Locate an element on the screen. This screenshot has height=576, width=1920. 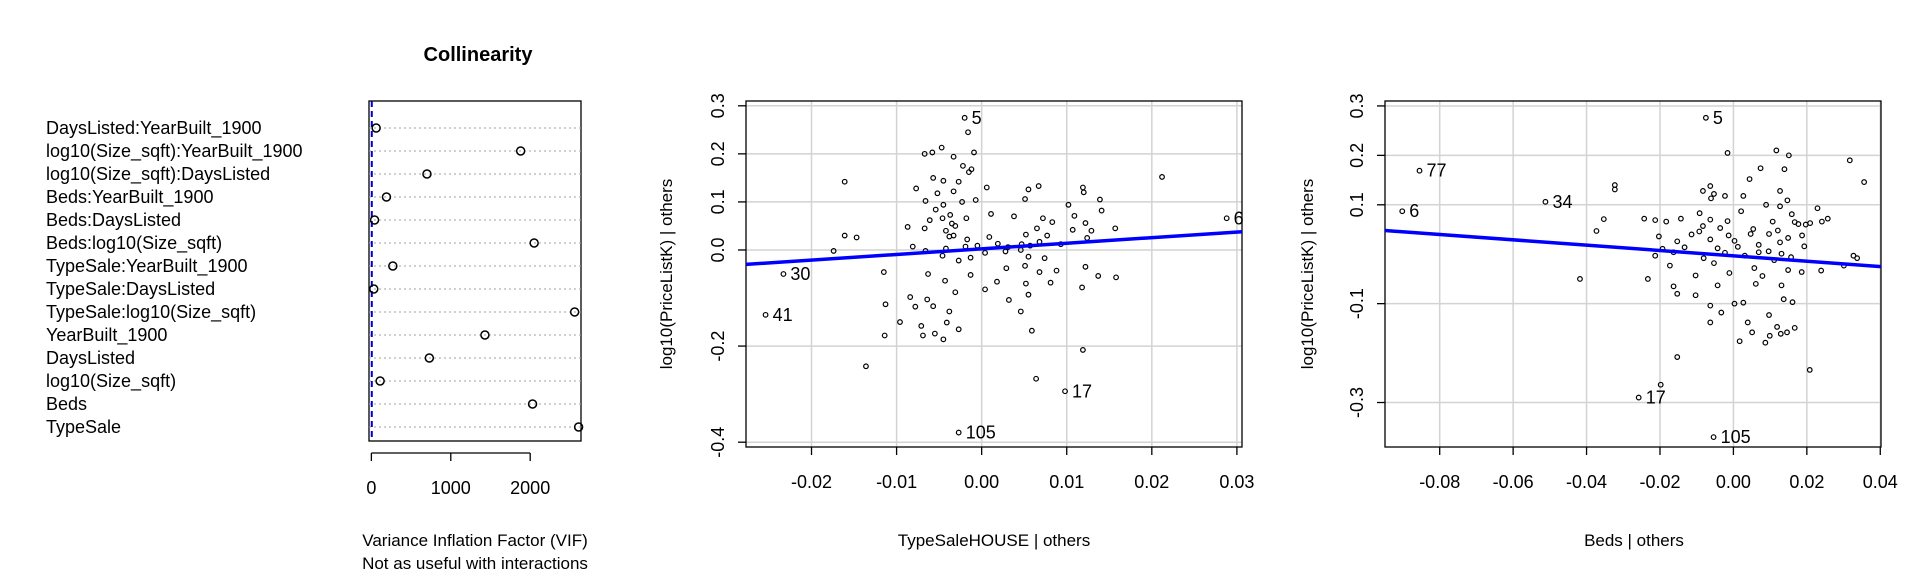
category-label: DaysListed:YearBuilt_1900 is located at coordinates (153, 128).